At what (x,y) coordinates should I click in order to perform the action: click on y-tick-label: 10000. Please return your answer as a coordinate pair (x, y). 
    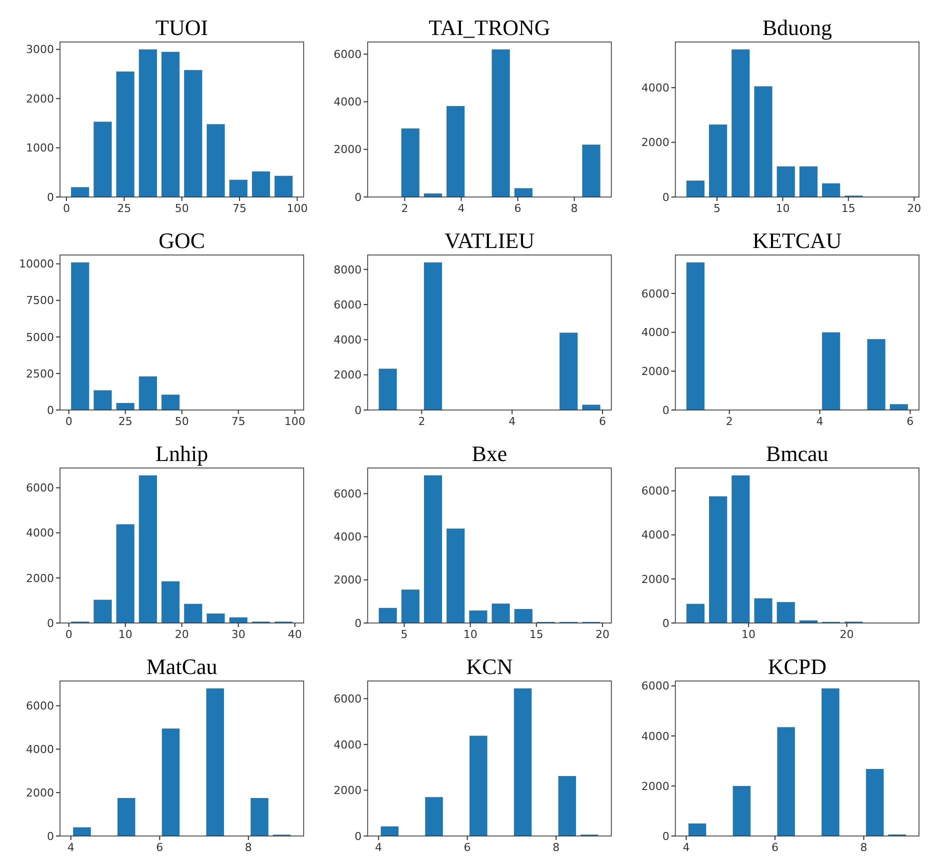
    Looking at the image, I should click on (36, 264).